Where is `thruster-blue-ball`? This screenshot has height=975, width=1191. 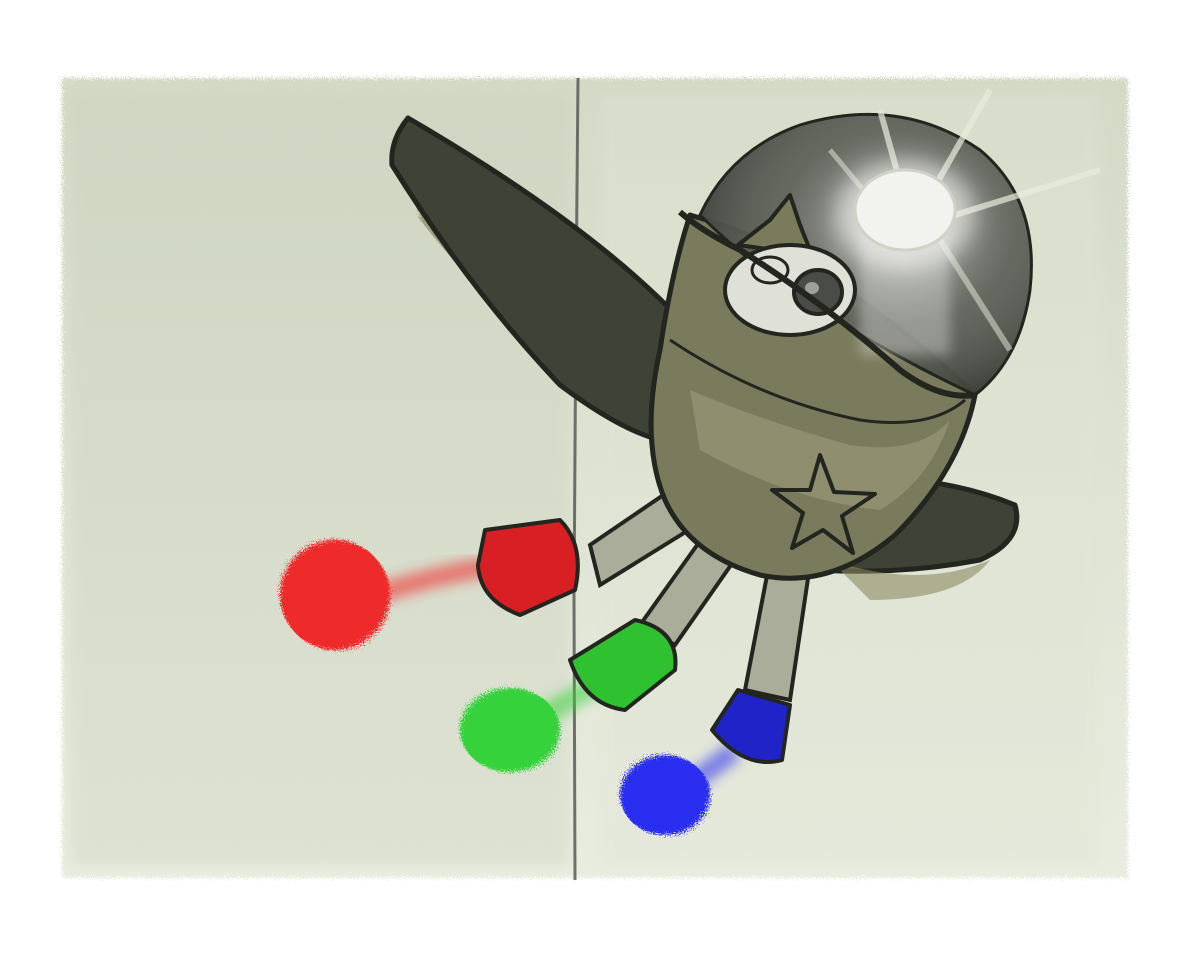 thruster-blue-ball is located at coordinates (665, 795).